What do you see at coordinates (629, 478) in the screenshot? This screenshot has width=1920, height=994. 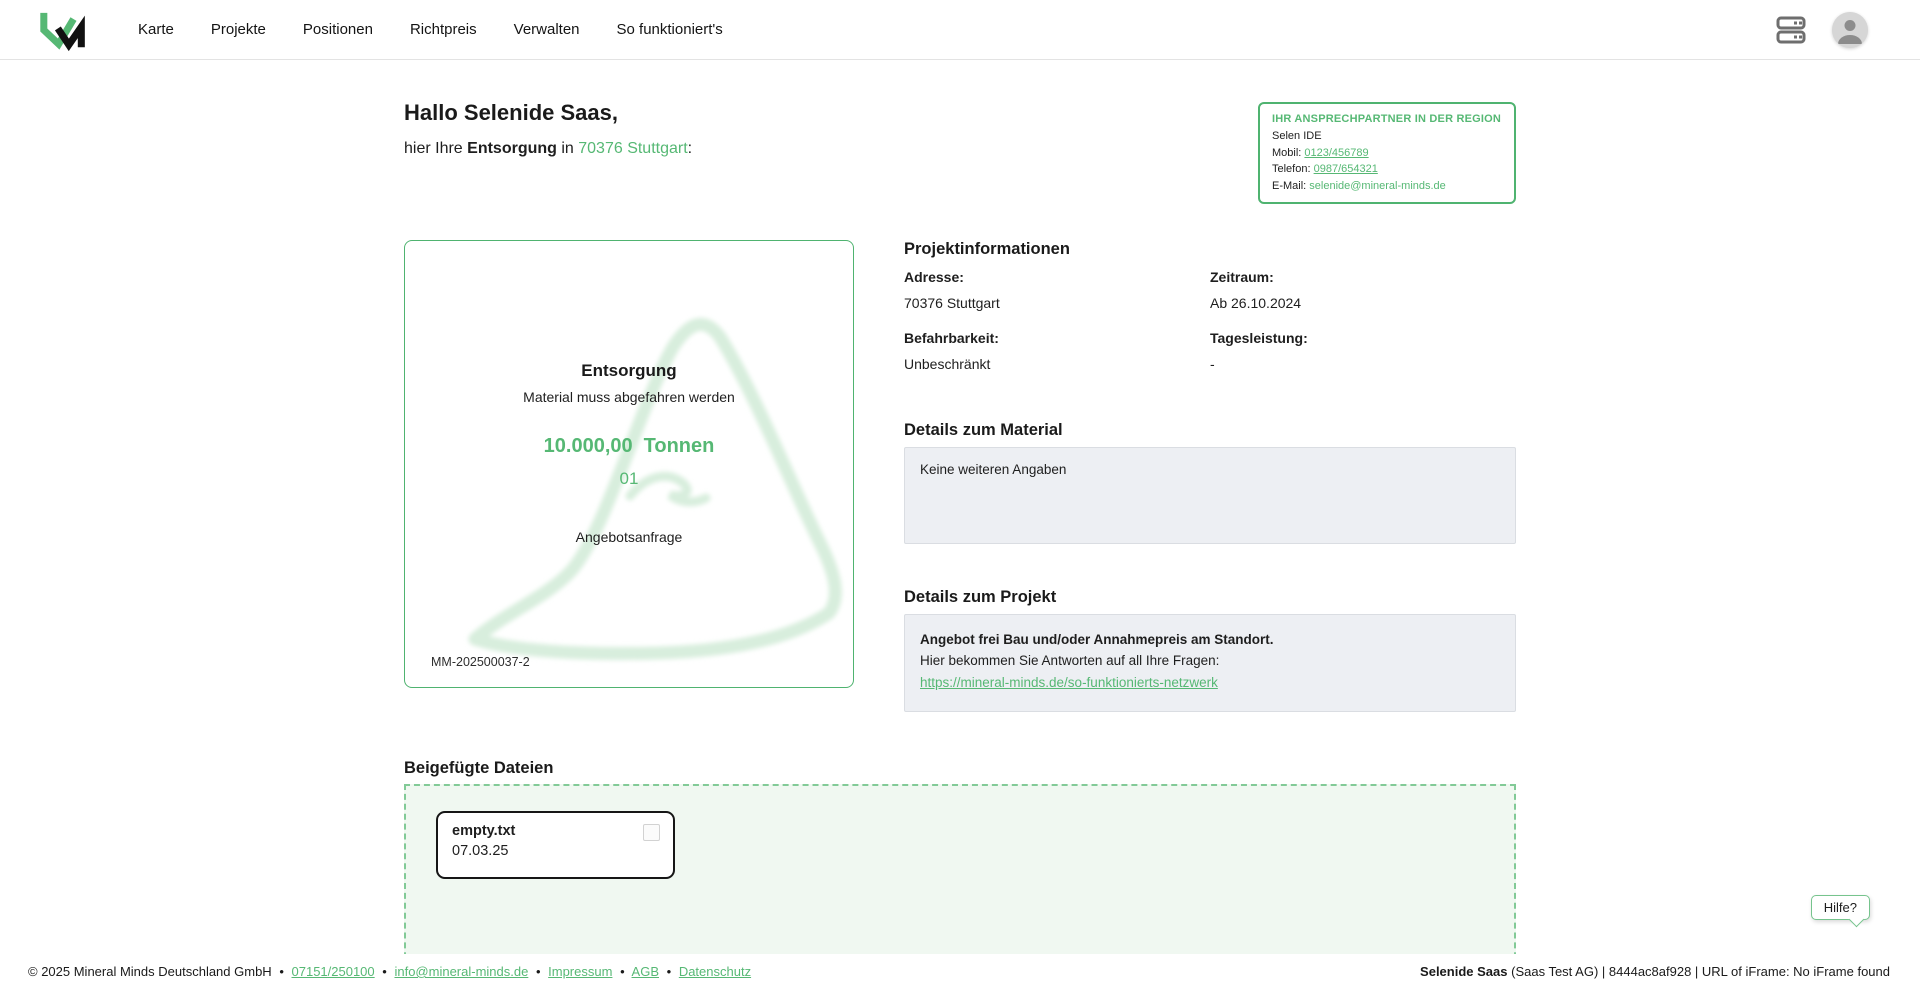 I see `offer-position-number: 01` at bounding box center [629, 478].